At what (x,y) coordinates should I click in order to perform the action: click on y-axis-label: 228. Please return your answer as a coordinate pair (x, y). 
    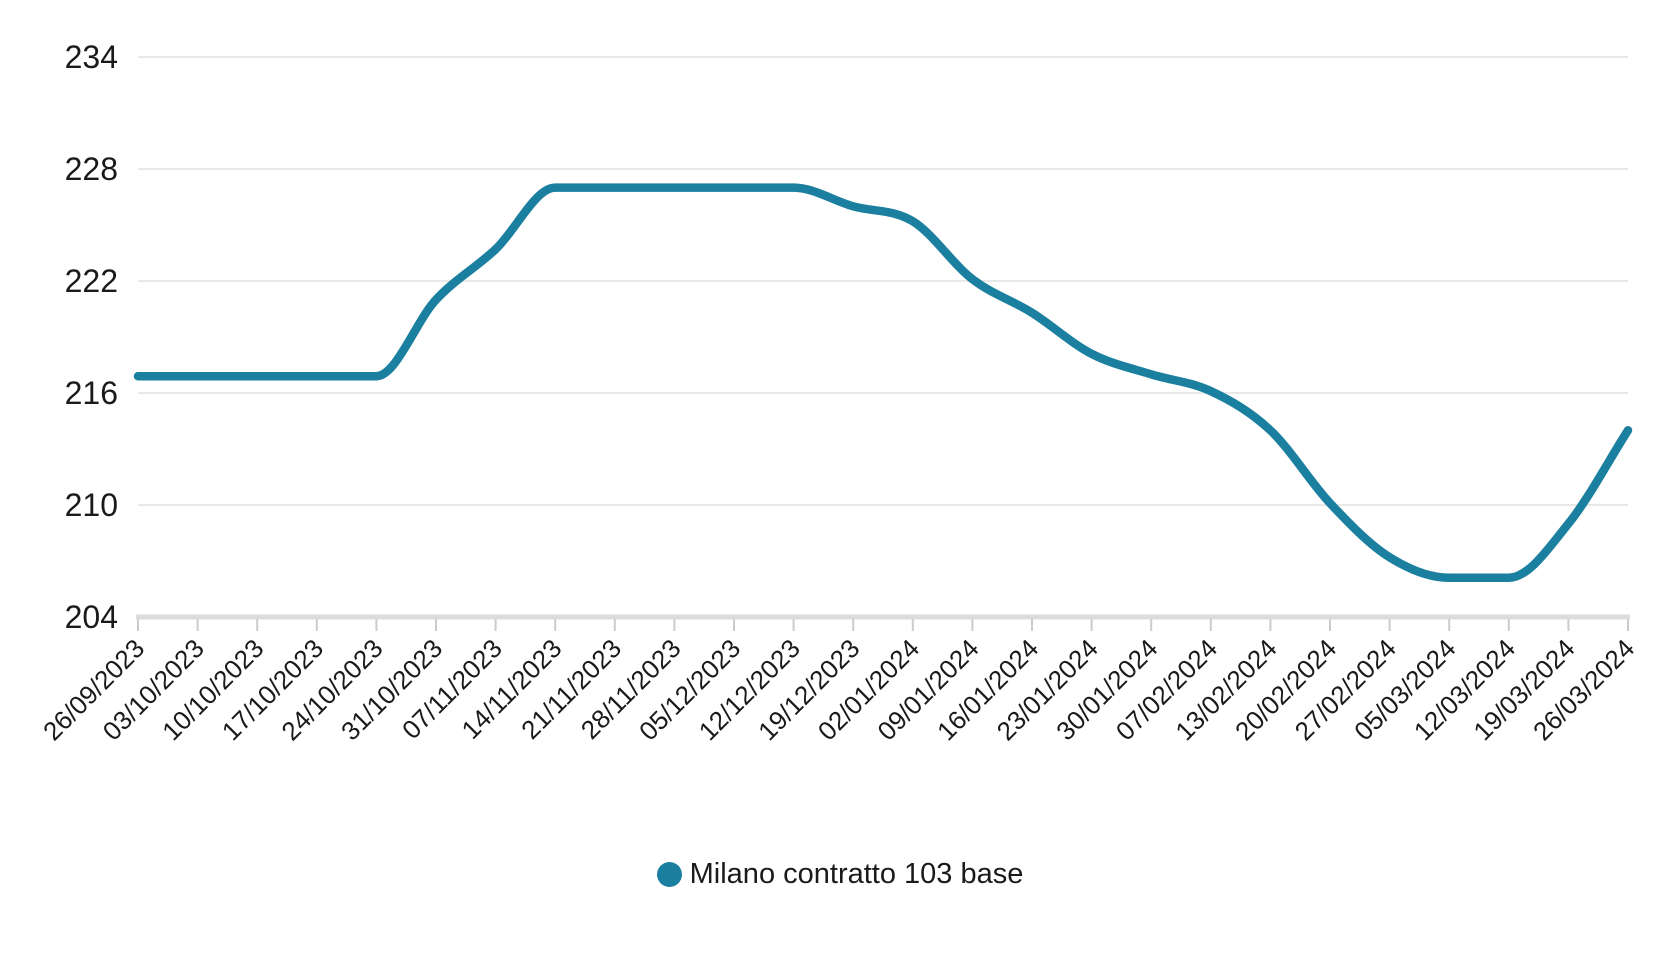
    Looking at the image, I should click on (91, 169).